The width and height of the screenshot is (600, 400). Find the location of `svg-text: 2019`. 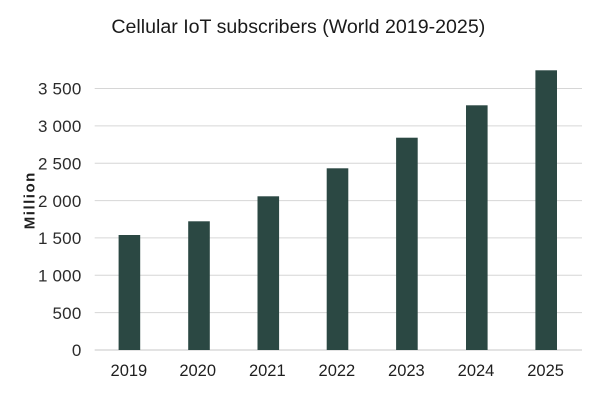

svg-text: 2019 is located at coordinates (129, 371).